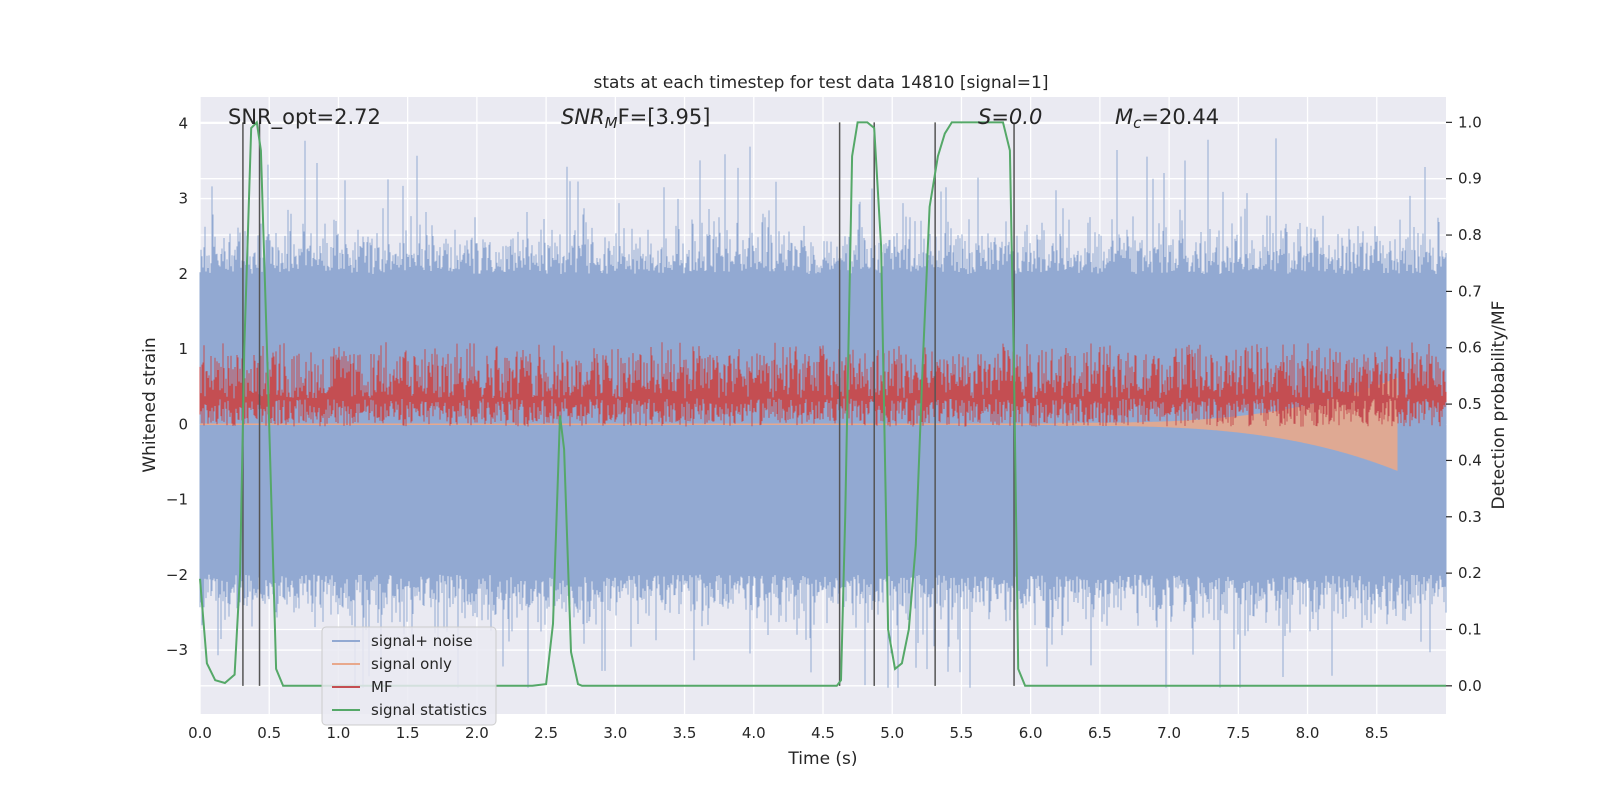 This screenshot has height=804, width=1600. I want to click on y-axis-label-right: Detection probability/MF, so click(1499, 405).